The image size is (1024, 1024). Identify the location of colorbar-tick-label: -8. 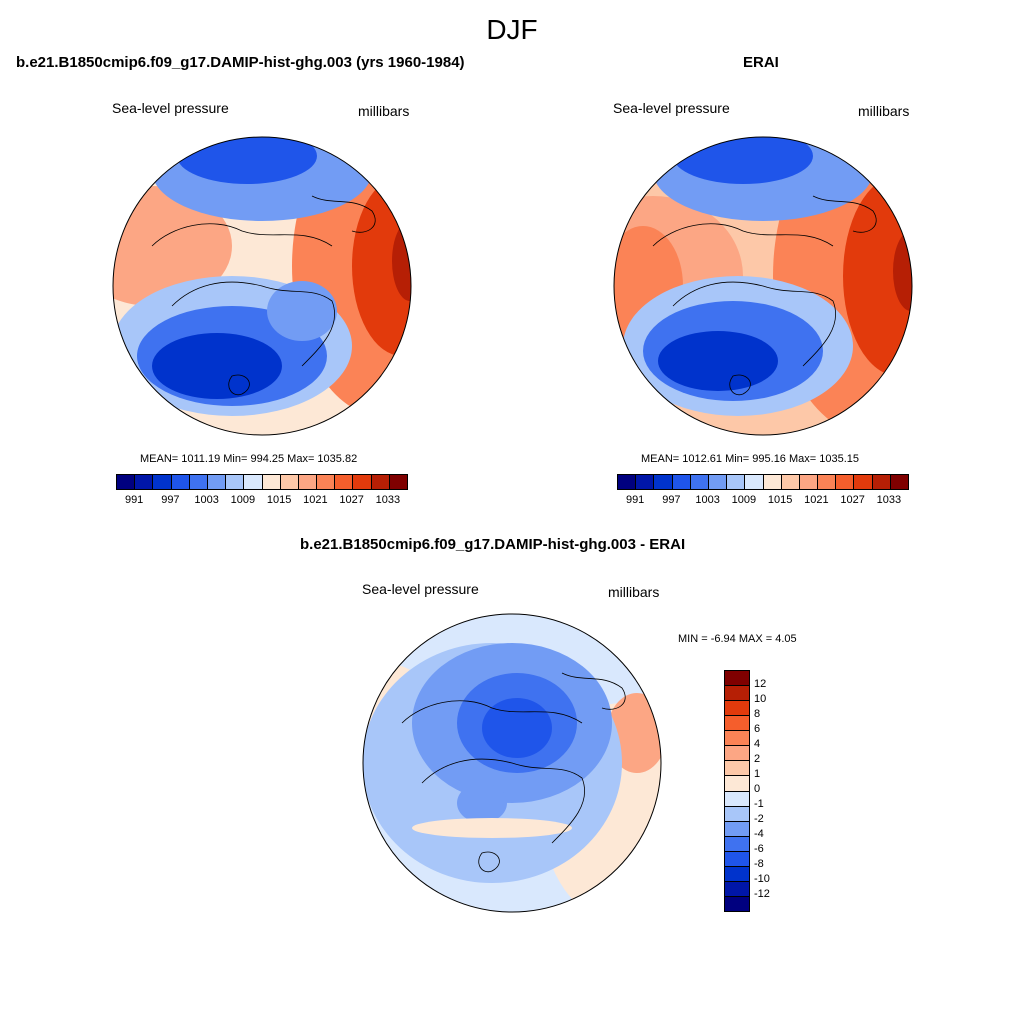
(759, 864).